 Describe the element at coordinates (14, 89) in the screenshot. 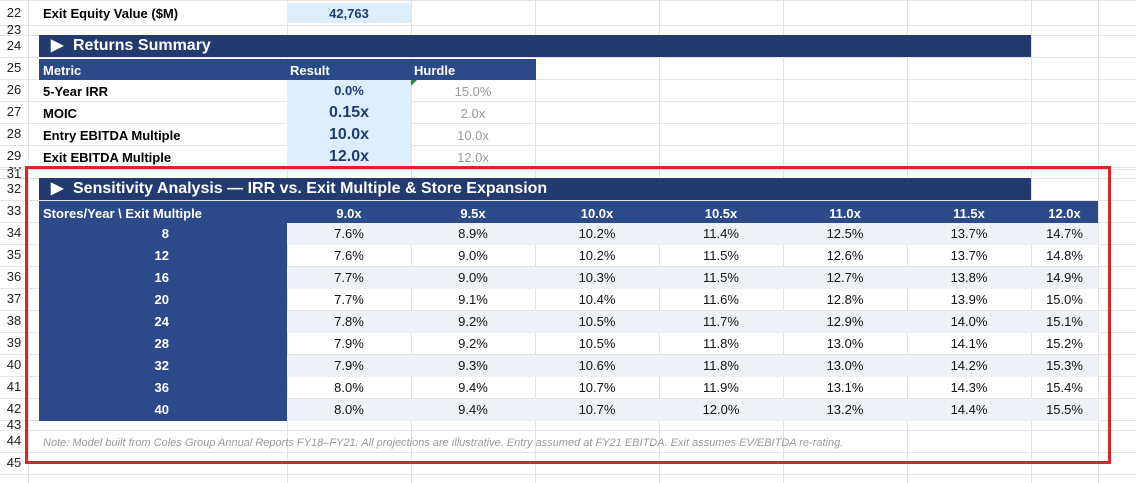

I see `row-number: 26` at that location.